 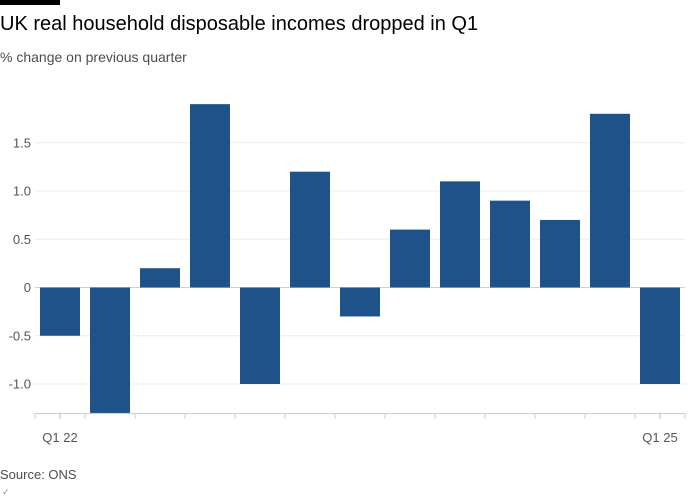 I want to click on y-tick-label: 0, so click(x=27, y=287).